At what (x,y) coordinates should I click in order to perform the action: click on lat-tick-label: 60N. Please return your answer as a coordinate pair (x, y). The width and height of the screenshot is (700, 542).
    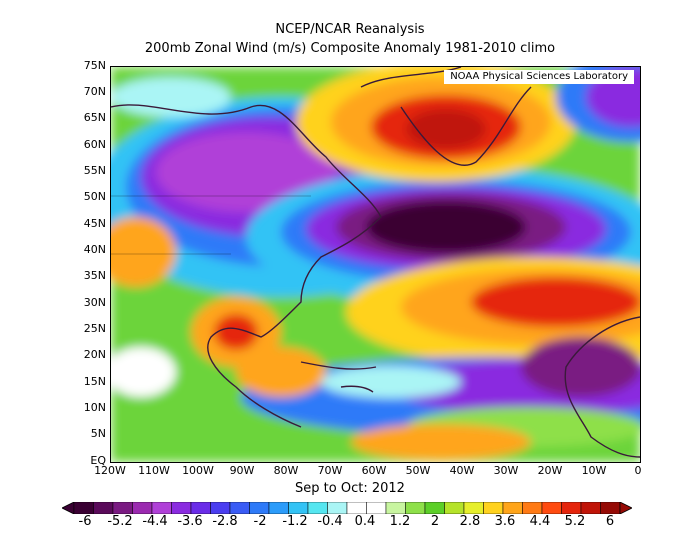
    Looking at the image, I should click on (94, 144).